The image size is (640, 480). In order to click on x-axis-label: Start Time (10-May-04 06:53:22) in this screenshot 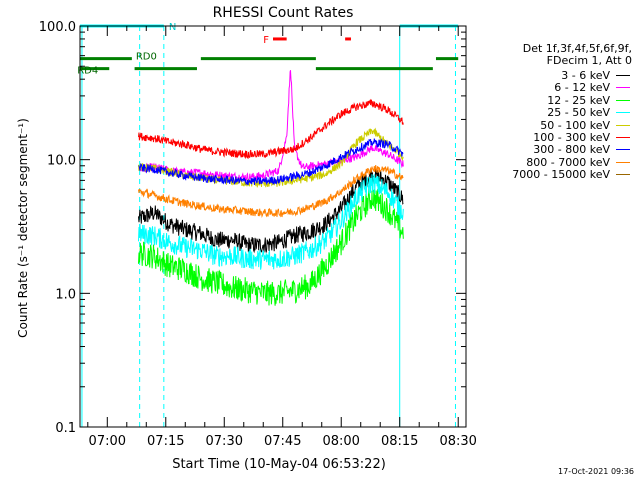, I will do `click(279, 464)`.